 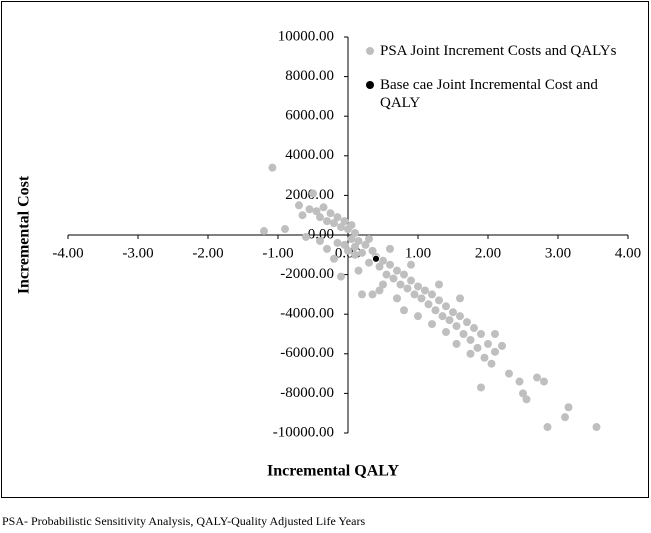 What do you see at coordinates (306, 36) in the screenshot?
I see `y-tick-label: 10000.00` at bounding box center [306, 36].